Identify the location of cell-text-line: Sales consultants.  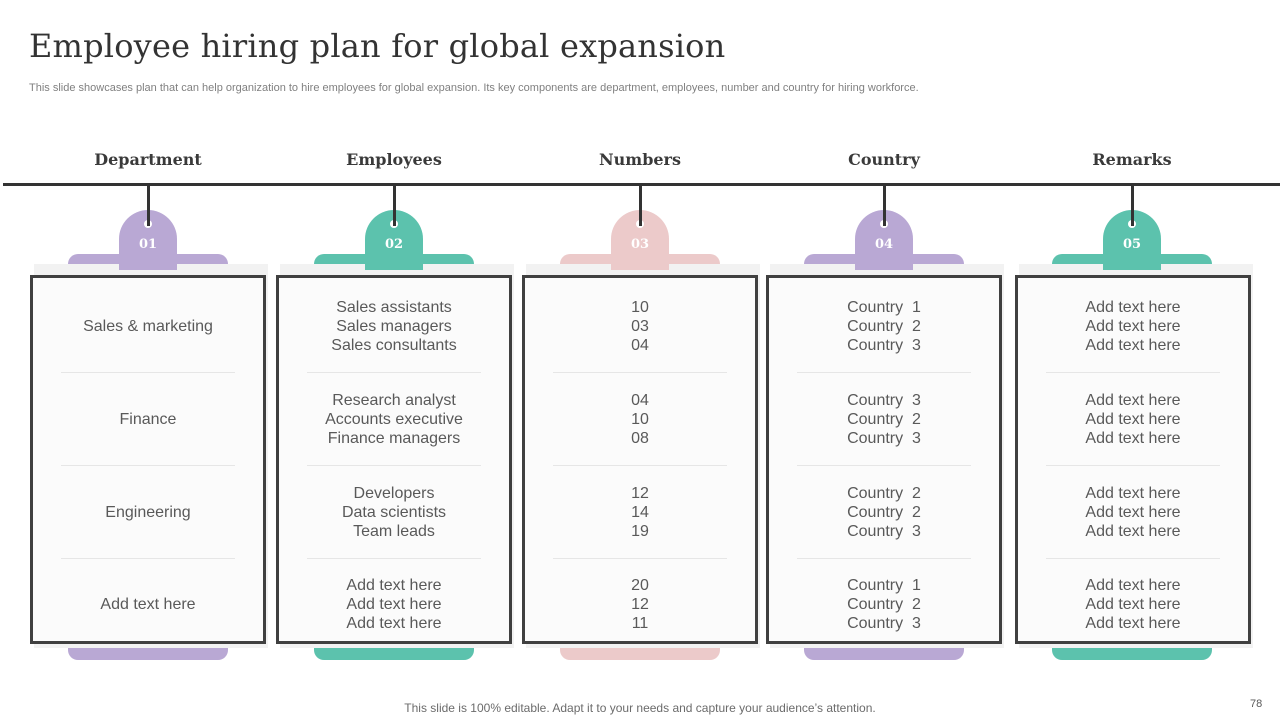
(394, 345).